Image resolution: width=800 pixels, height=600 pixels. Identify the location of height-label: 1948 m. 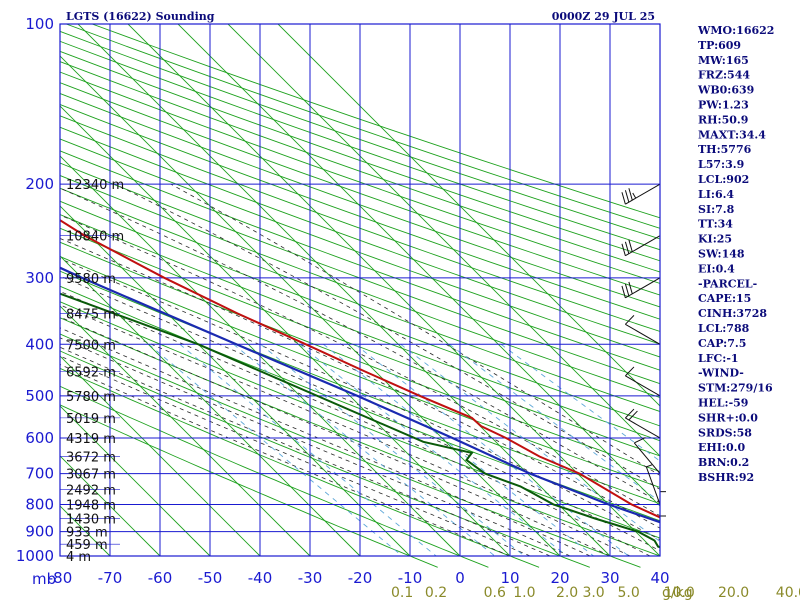
(91, 505).